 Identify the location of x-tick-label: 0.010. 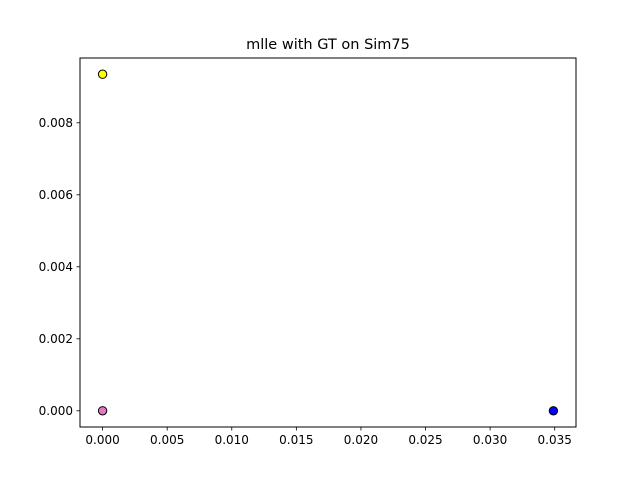
(232, 440).